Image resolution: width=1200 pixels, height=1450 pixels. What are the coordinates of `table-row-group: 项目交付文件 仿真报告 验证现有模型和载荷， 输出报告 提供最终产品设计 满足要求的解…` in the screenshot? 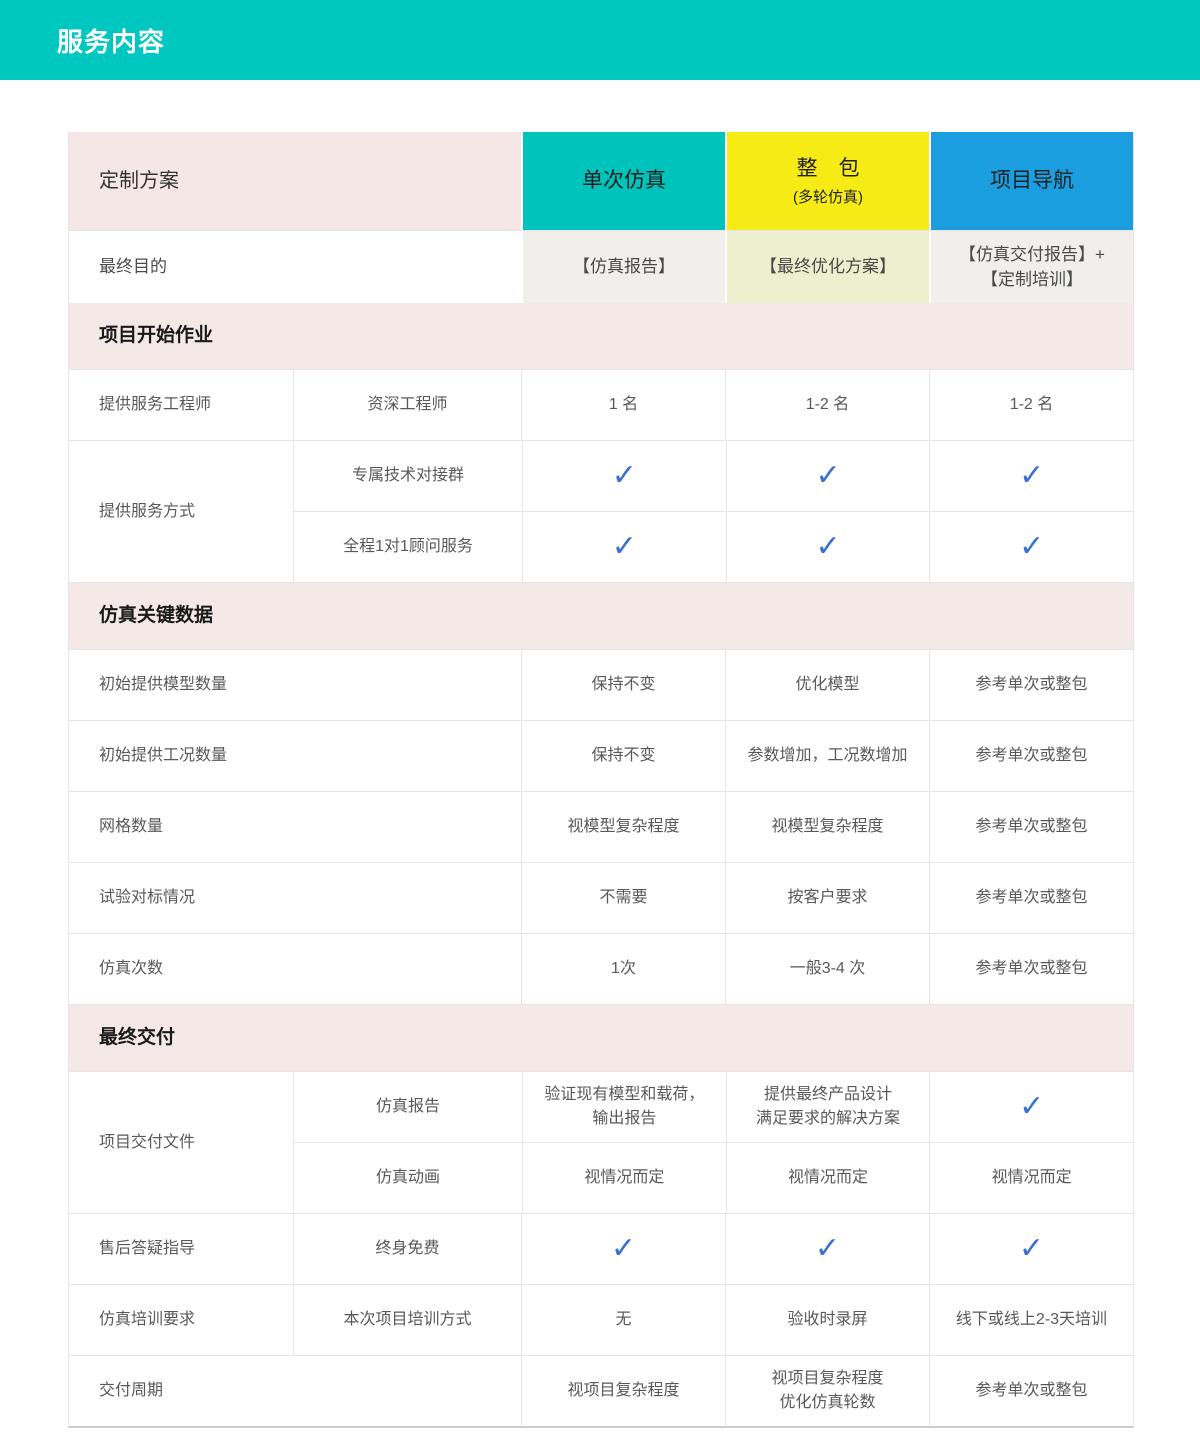 It's located at (601, 1142).